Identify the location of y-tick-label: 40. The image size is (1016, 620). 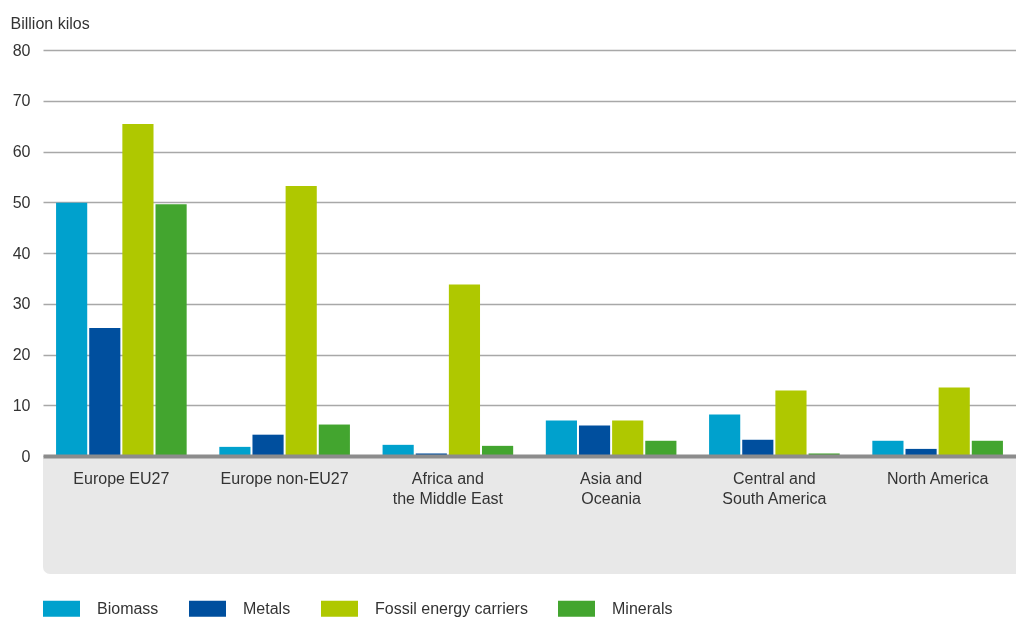
(21, 253).